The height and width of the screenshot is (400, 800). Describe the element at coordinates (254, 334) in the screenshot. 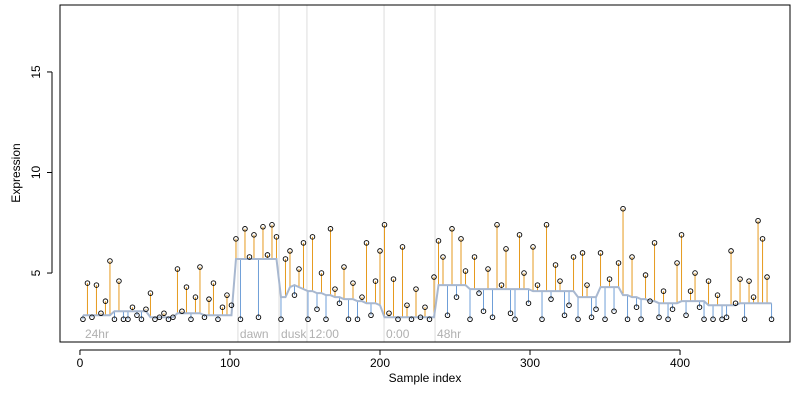

I see `annotation: dawn` at that location.